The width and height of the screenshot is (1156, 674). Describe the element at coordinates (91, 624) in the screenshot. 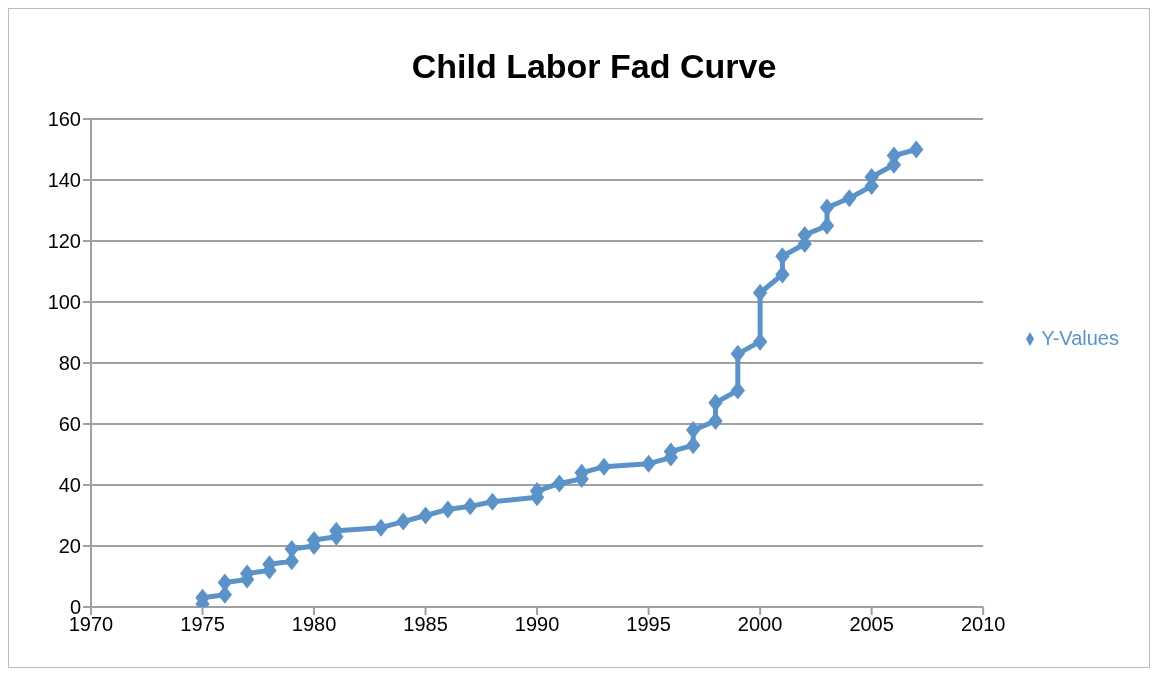

I see `x-tick-label: 1970` at that location.